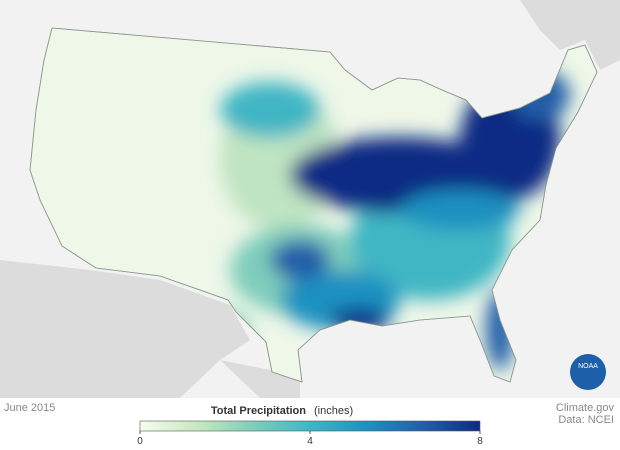 The image size is (620, 450). Describe the element at coordinates (258, 411) in the screenshot. I see `legend-title: Total Precipitation` at that location.